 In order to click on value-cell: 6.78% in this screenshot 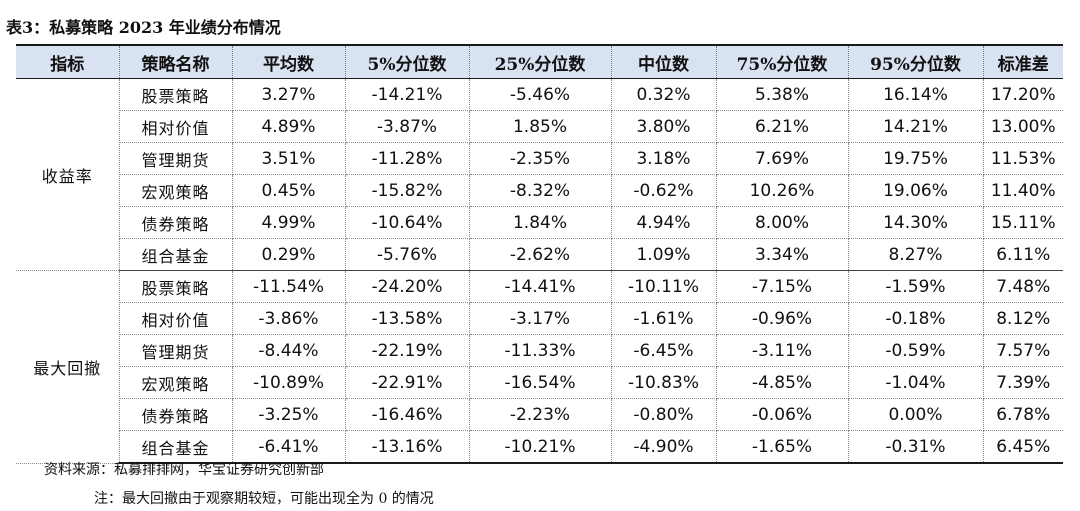, I will do `click(1022, 414)`.